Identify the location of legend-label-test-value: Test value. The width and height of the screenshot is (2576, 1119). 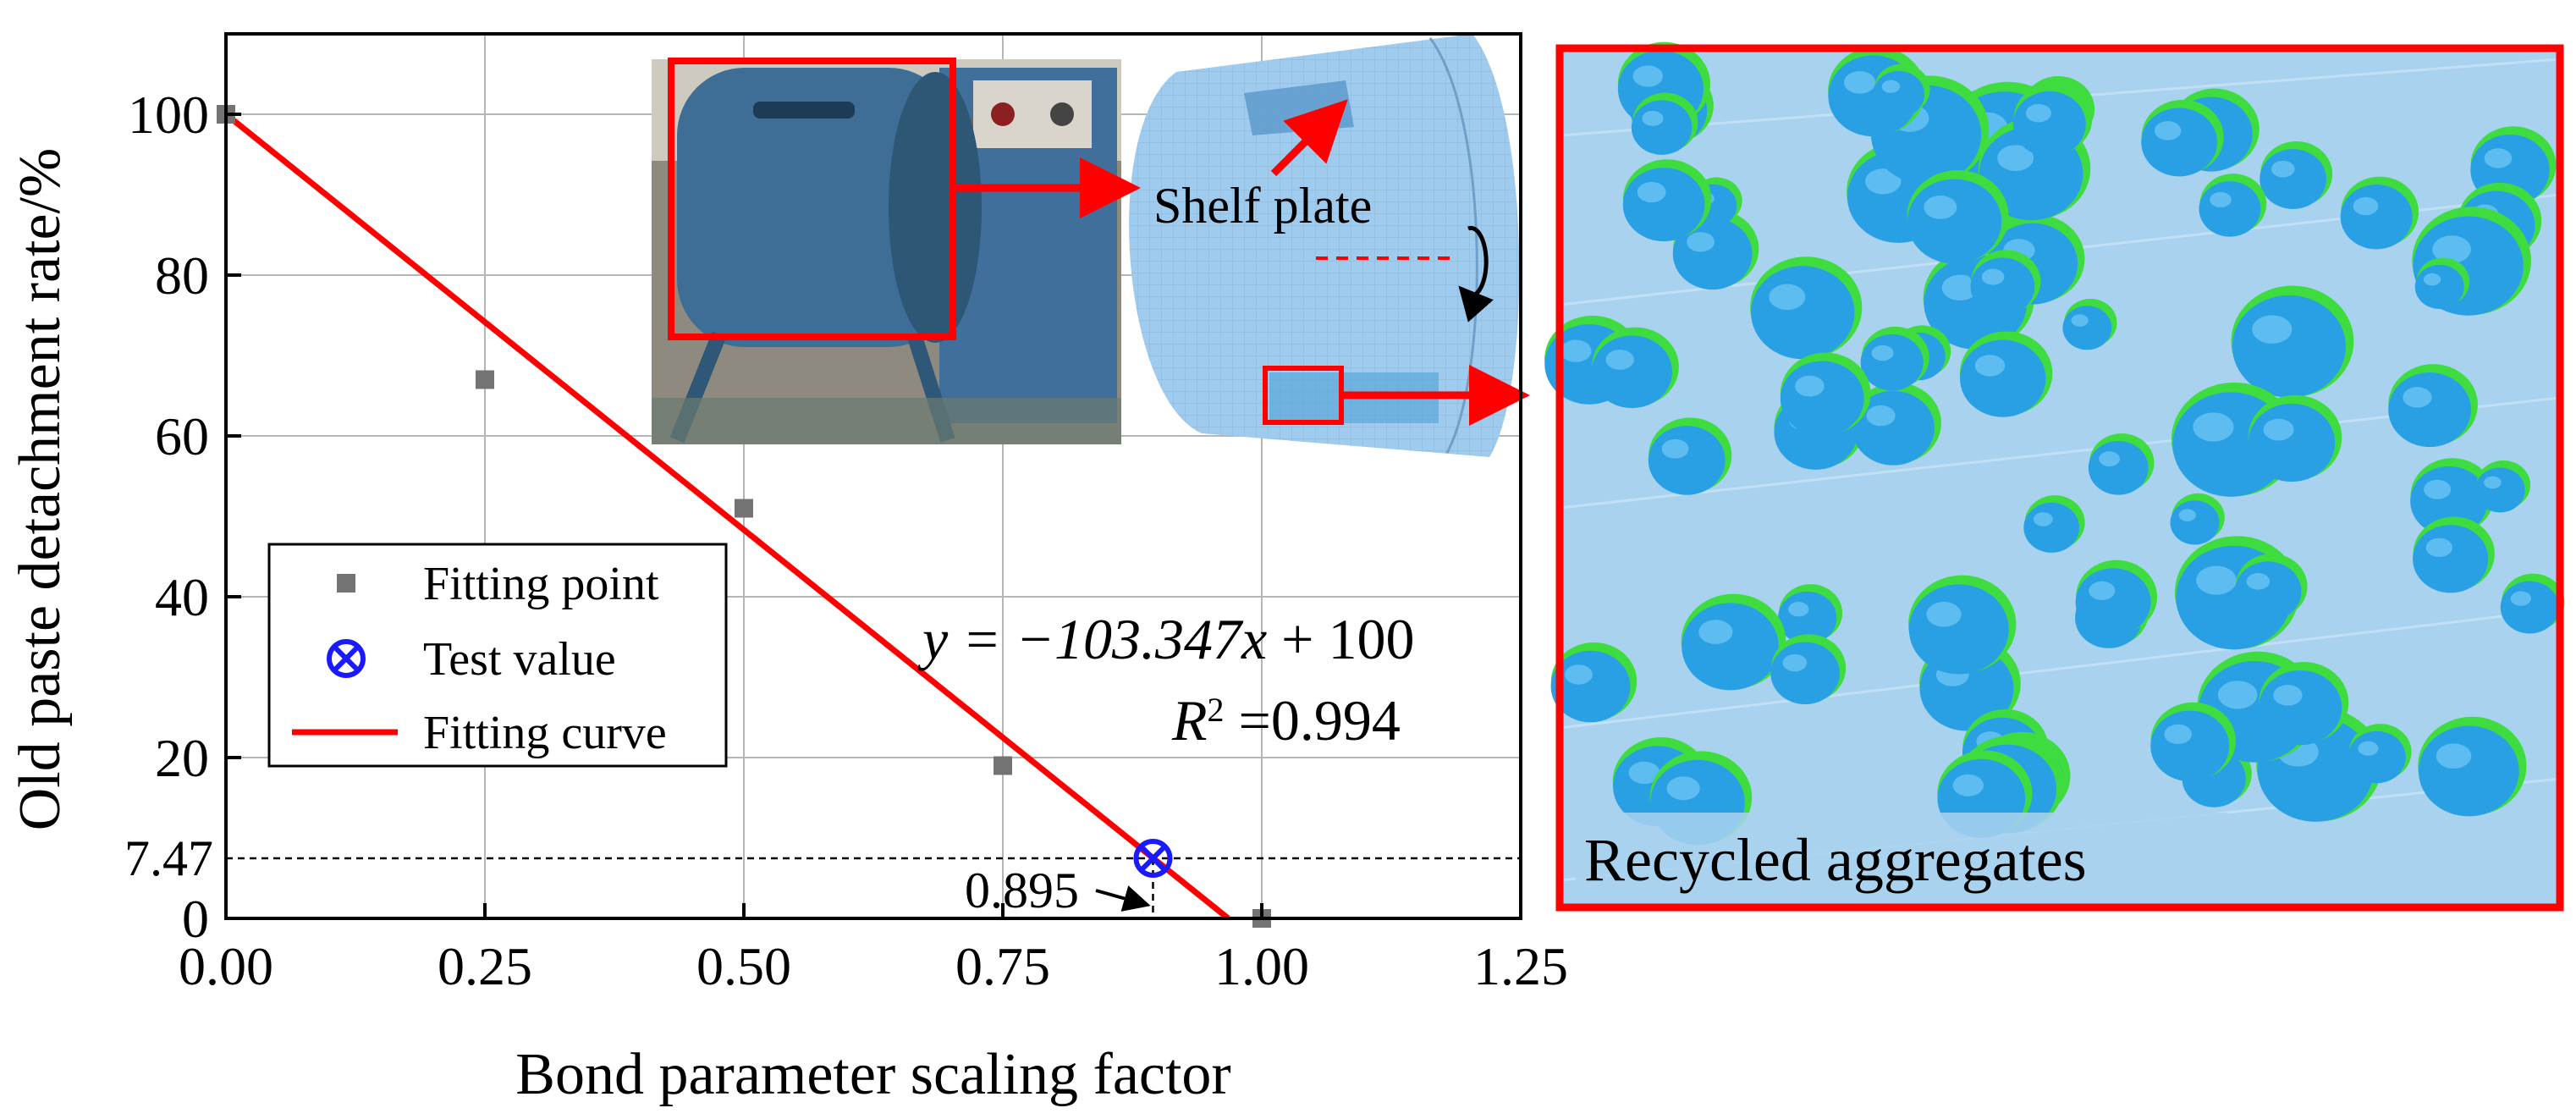
(519, 659).